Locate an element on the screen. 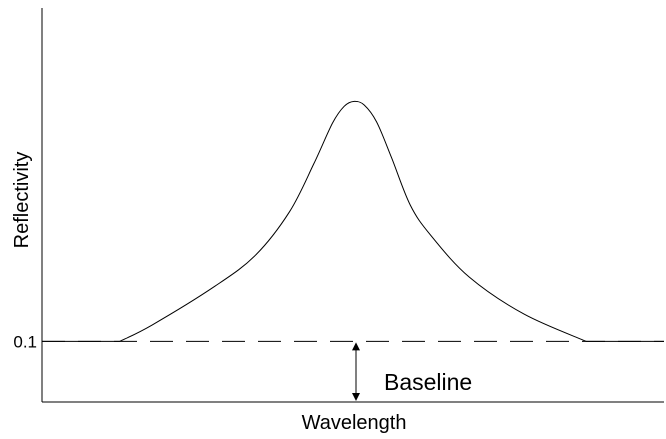  baseline-label: Baseline is located at coordinates (428, 382).